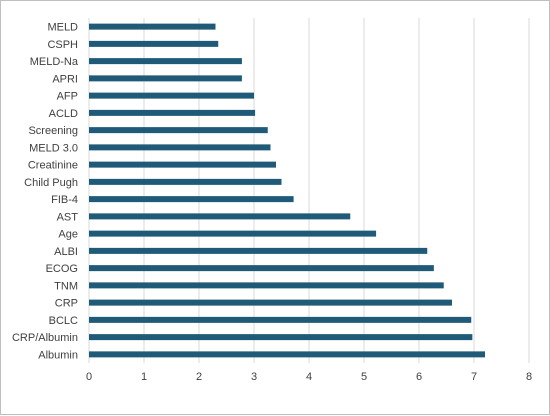 Image resolution: width=550 pixels, height=416 pixels. I want to click on bar-bclc, so click(280, 319).